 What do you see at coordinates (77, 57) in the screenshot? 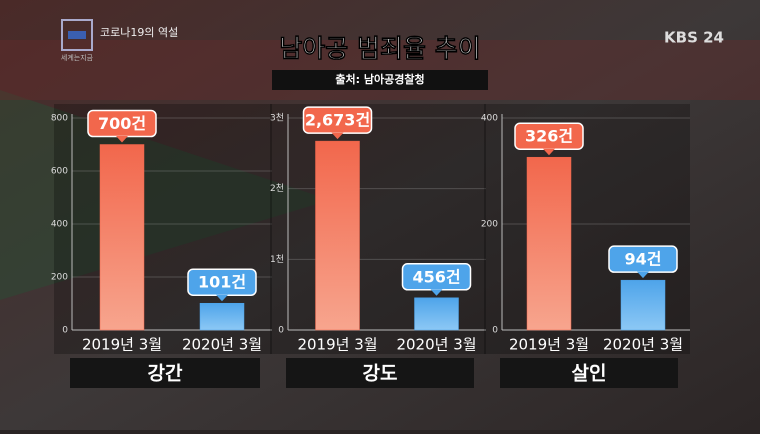
I see `program-name: 세계는지금` at bounding box center [77, 57].